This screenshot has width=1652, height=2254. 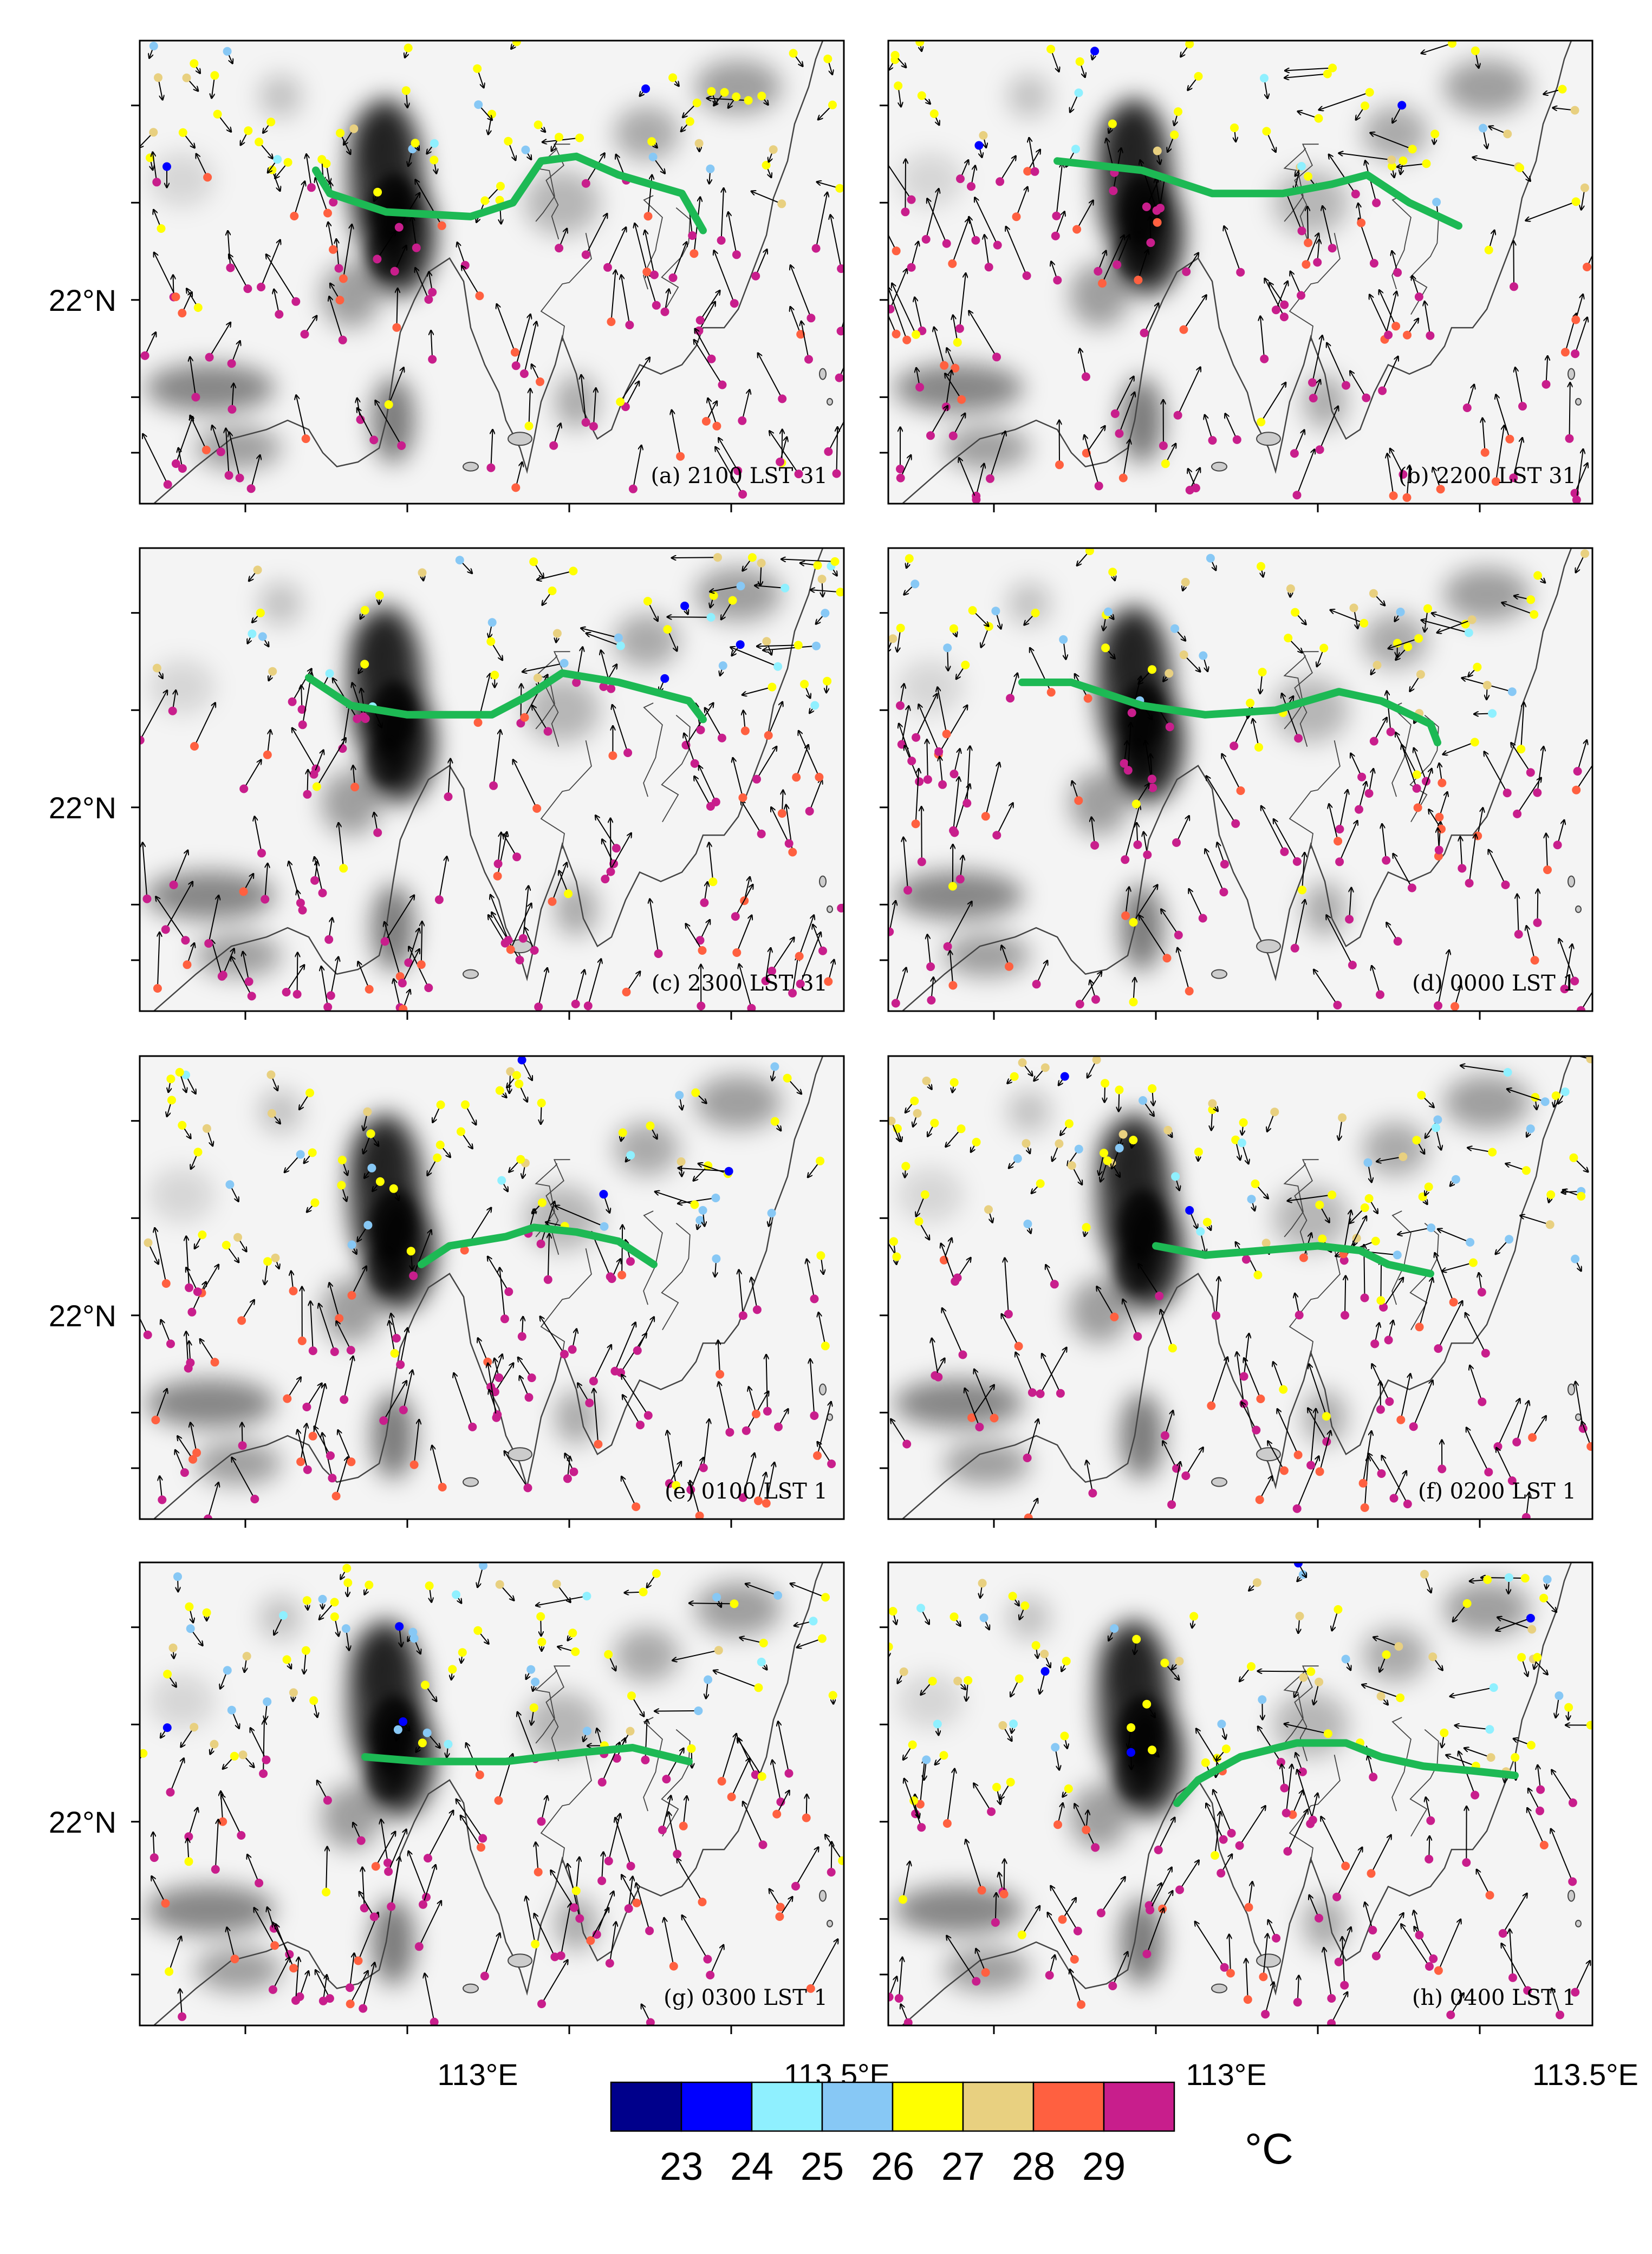 What do you see at coordinates (1033, 2166) in the screenshot?
I see `colorbar-tick-label: 28` at bounding box center [1033, 2166].